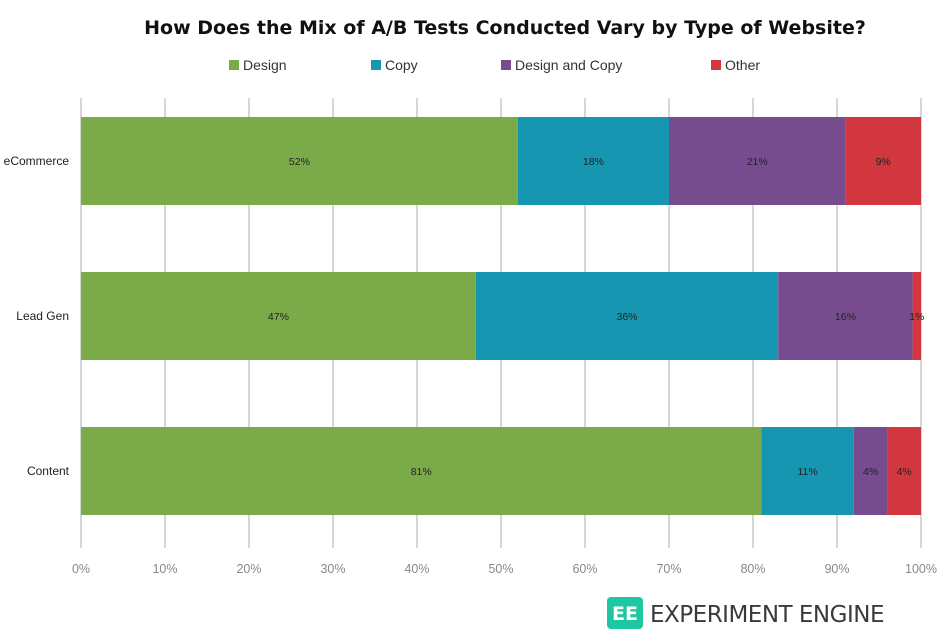 The image size is (945, 634). I want to click on data-label: 11%, so click(807, 472).